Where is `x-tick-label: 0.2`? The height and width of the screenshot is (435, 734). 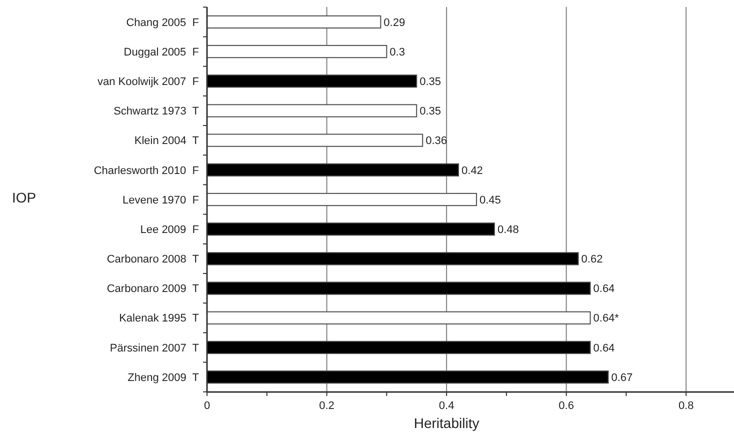 x-tick-label: 0.2 is located at coordinates (326, 406).